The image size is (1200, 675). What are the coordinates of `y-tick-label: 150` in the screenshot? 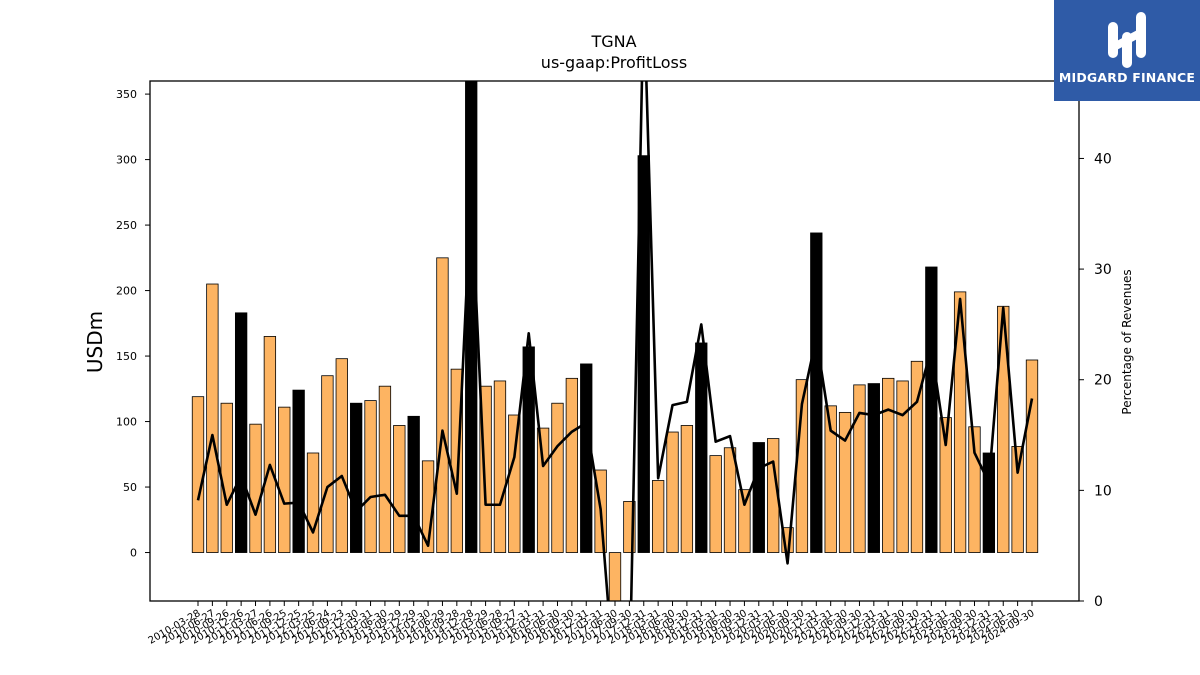 It's located at (126, 356).